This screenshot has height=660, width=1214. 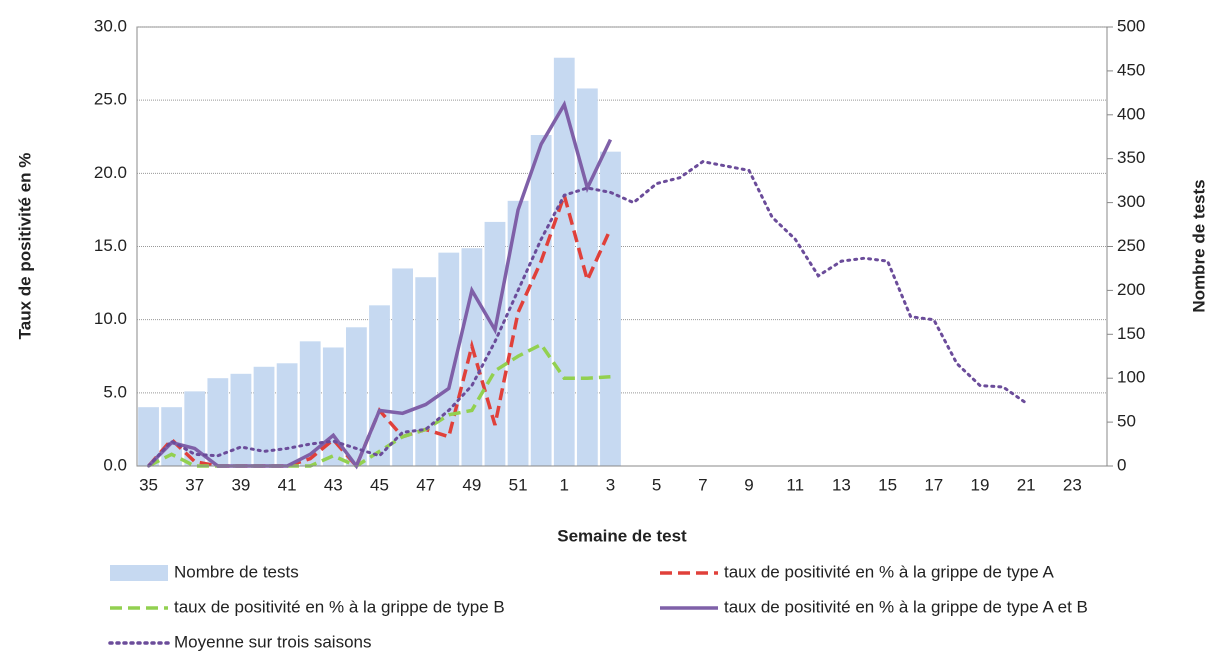 I want to click on y2-tick-label: 300, so click(x=1131, y=201).